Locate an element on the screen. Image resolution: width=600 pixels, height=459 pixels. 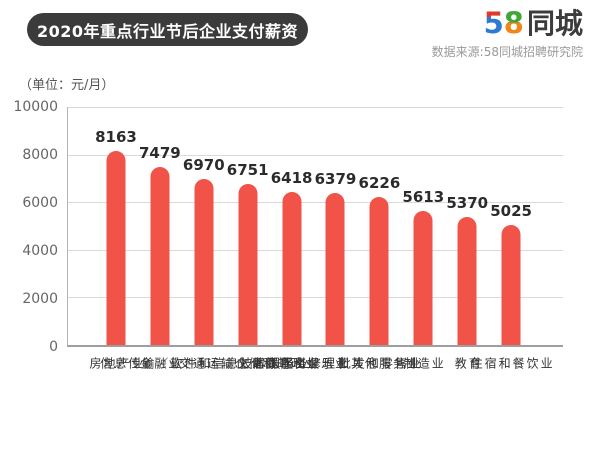
bar-制造业 is located at coordinates (423, 278).